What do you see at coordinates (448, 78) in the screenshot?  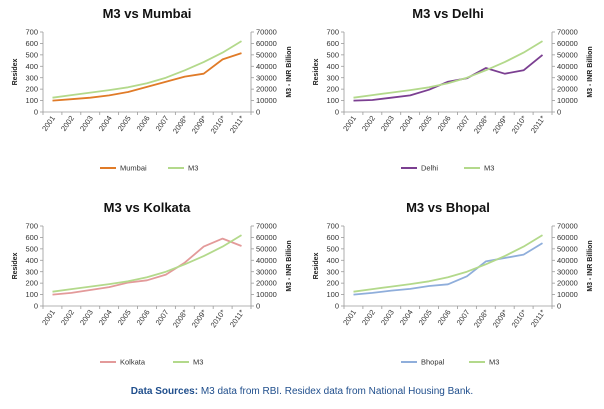 I see `series-line-delhi` at bounding box center [448, 78].